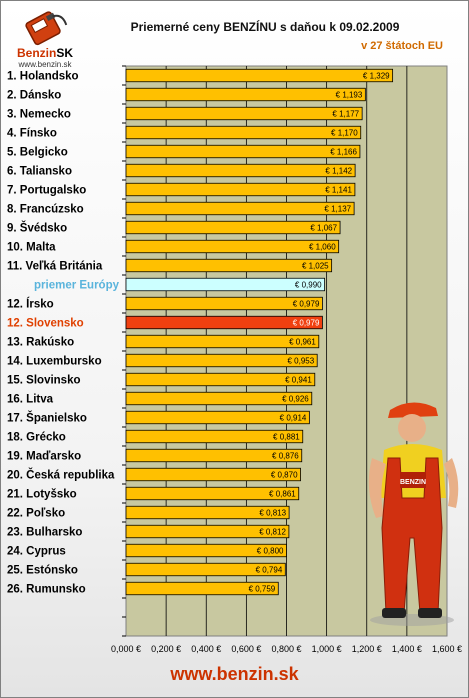 The height and width of the screenshot is (698, 469). I want to click on category-label: 5. Belgicko, so click(37, 153).